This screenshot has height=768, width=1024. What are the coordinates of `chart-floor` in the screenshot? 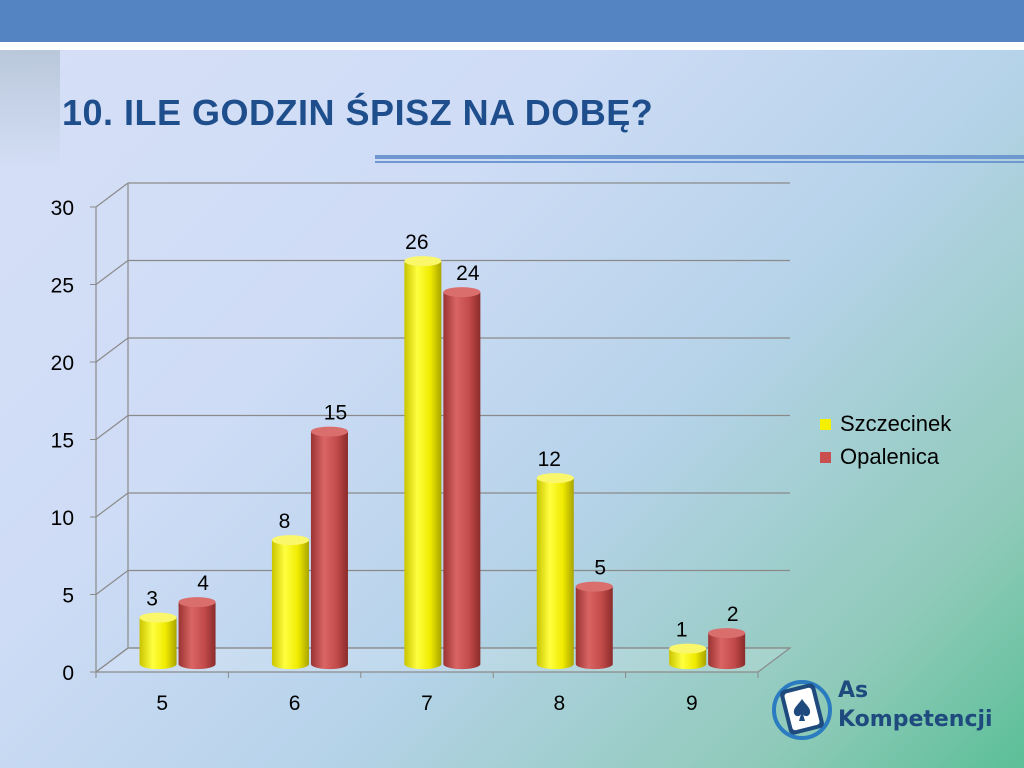 It's located at (443, 660).